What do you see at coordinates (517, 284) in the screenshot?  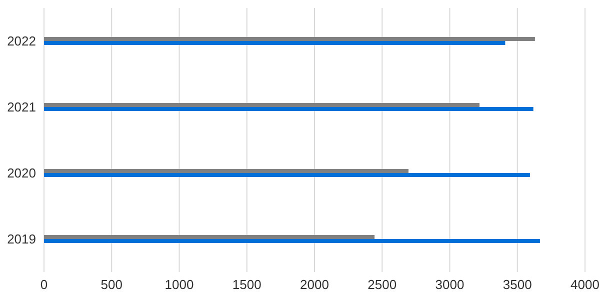 I see `x-tick-label: 3500` at bounding box center [517, 284].